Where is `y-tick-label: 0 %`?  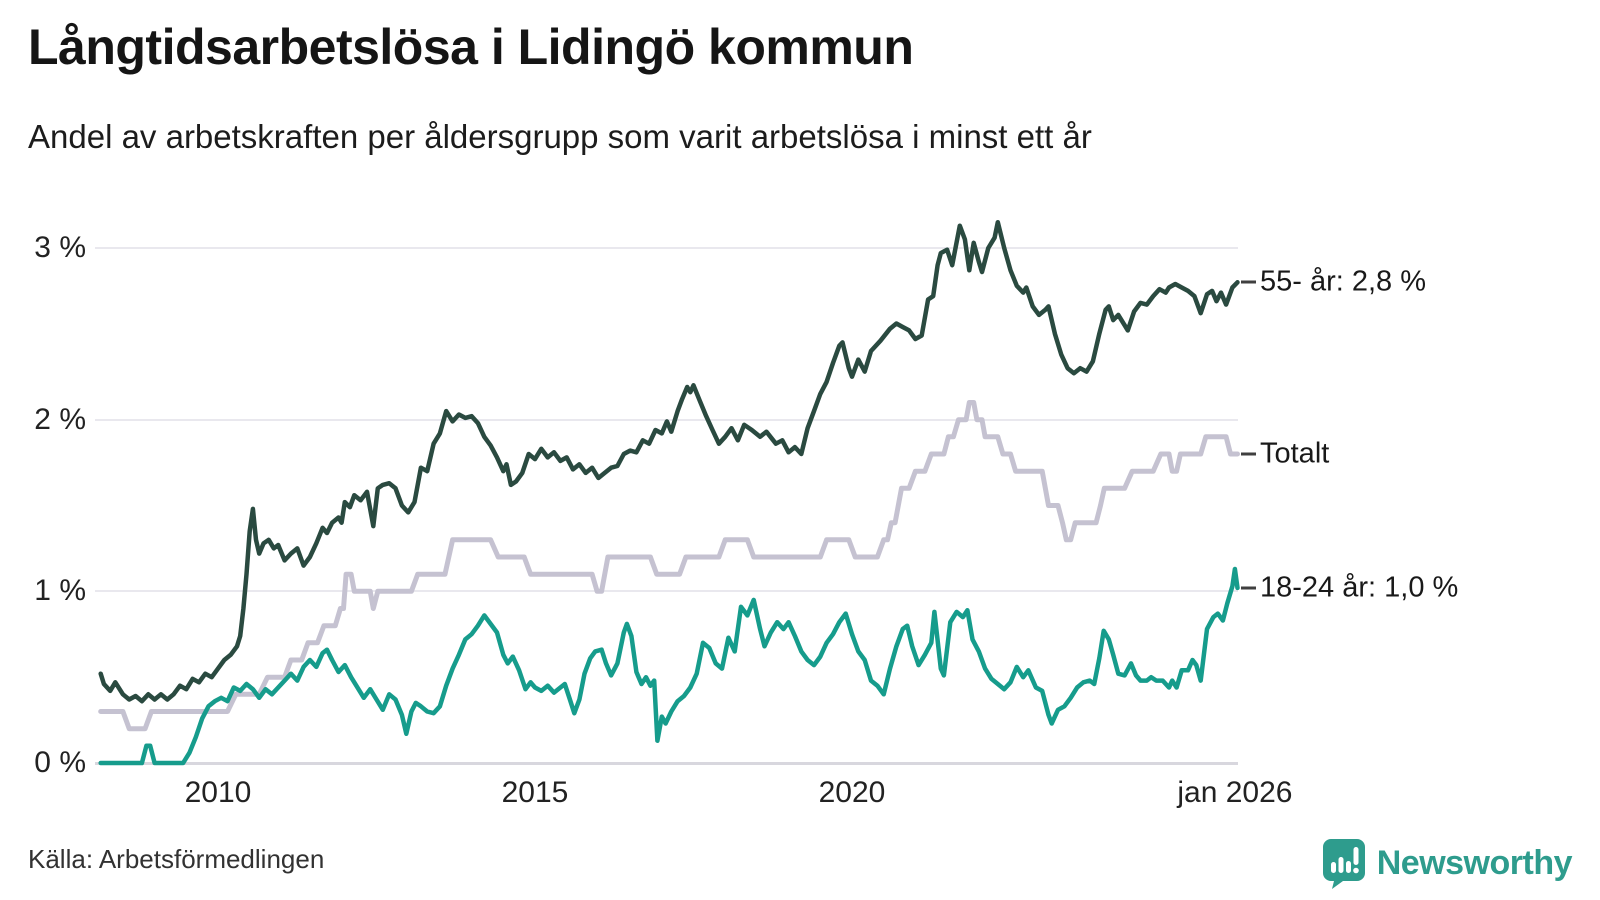 y-tick-label: 0 % is located at coordinates (60, 762).